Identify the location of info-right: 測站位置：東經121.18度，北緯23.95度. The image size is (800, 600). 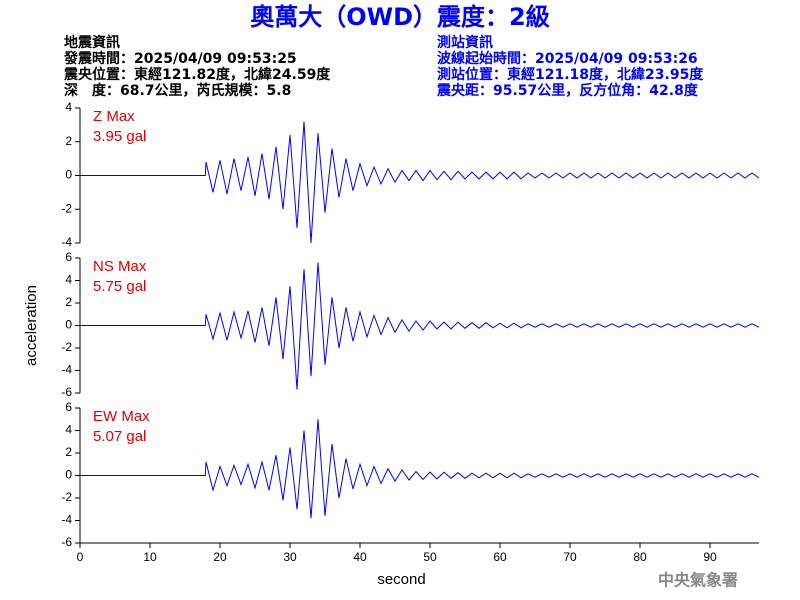
(570, 74).